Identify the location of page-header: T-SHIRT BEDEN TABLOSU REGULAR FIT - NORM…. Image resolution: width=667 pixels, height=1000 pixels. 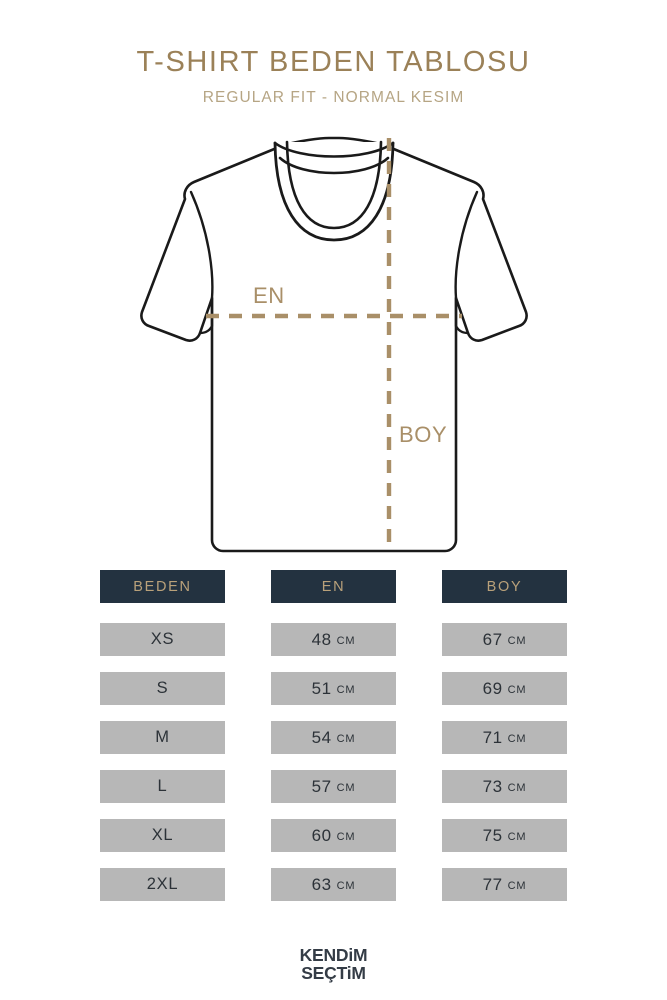
(333, 53).